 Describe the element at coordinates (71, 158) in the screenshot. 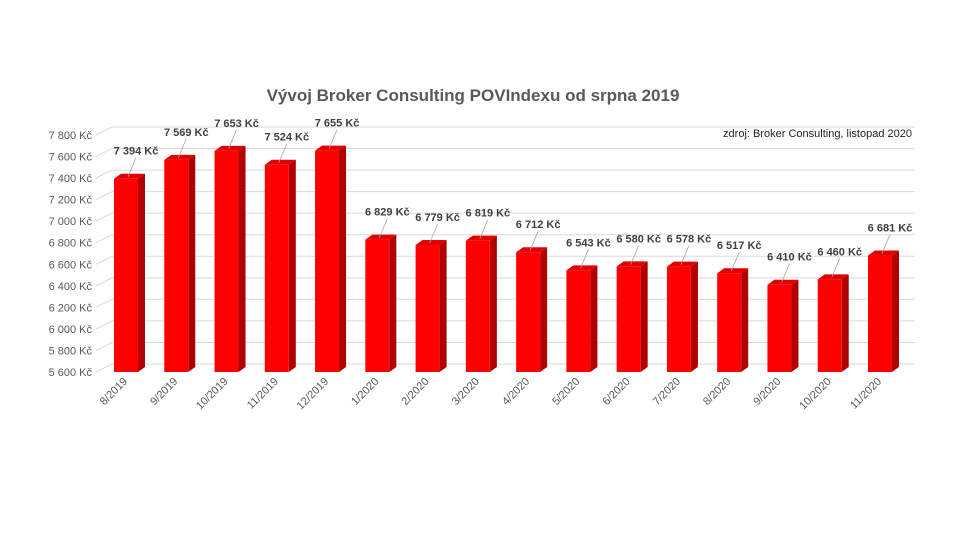

I see `y-tick-label: 7 600 Kč` at that location.